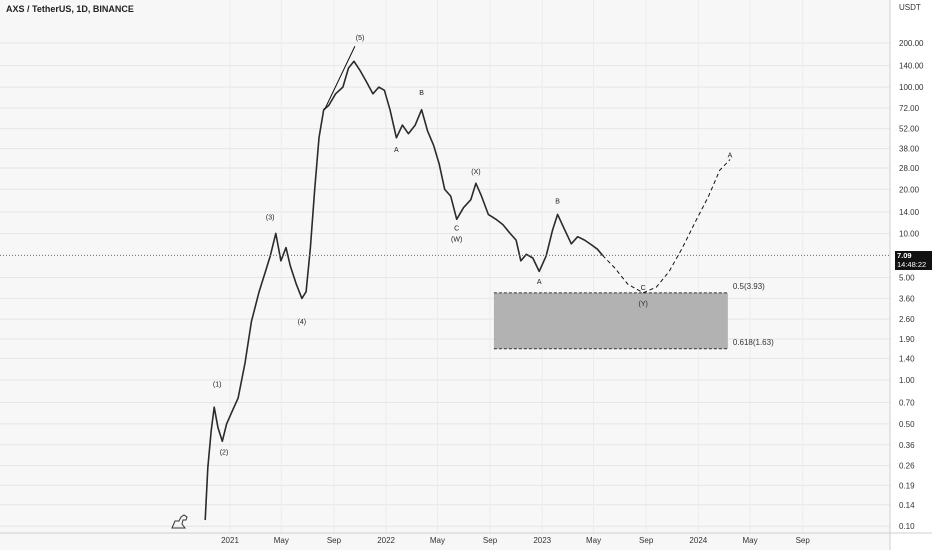 This screenshot has width=932, height=550. What do you see at coordinates (386, 540) in the screenshot?
I see `x-tick-label: 2022` at bounding box center [386, 540].